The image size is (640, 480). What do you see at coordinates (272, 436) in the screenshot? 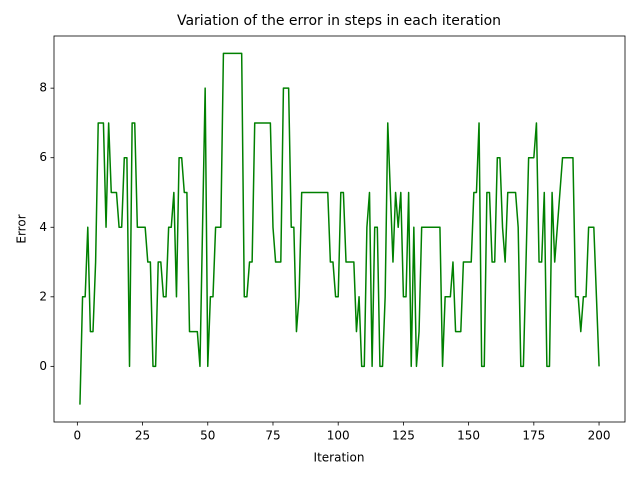
I see `x-tick-label: 75` at bounding box center [272, 436].